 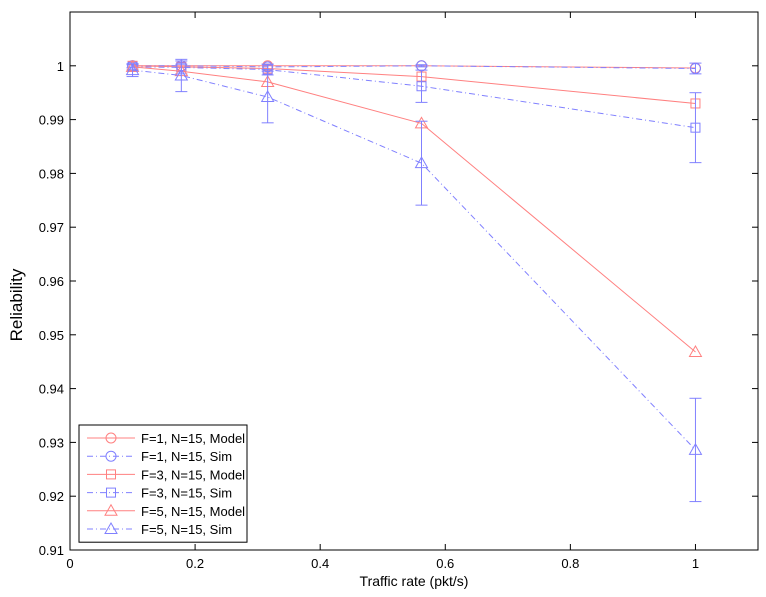 I want to click on y-tick-label: 0.91, so click(x=51, y=550).